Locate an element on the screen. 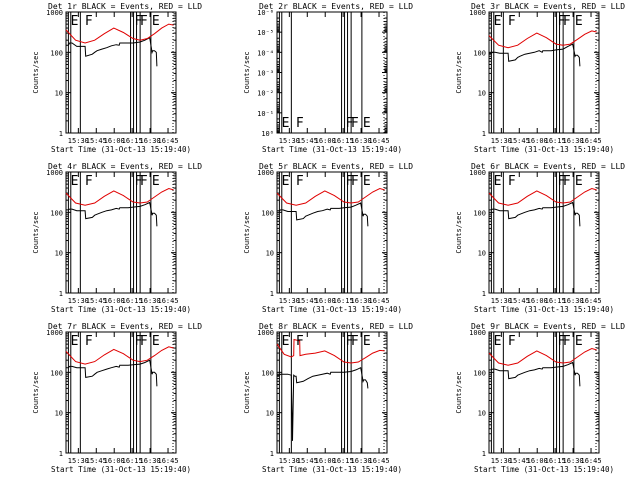  panel-title: Det 1r BLACK = Events, RED = LLD is located at coordinates (125, 6).